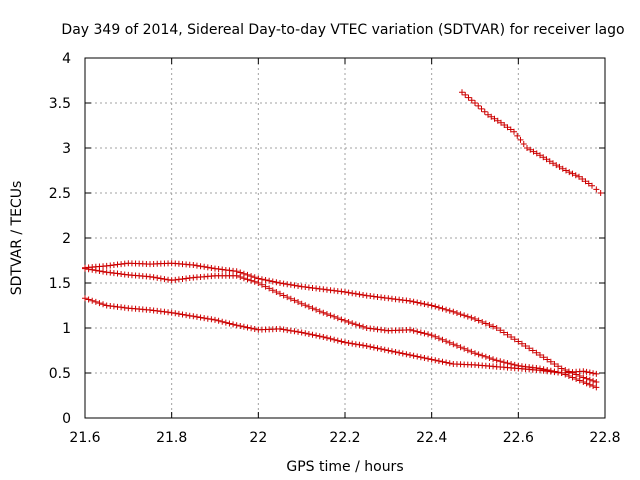 The height and width of the screenshot is (480, 640). I want to click on y-tick-label: 2.5, so click(60, 194).